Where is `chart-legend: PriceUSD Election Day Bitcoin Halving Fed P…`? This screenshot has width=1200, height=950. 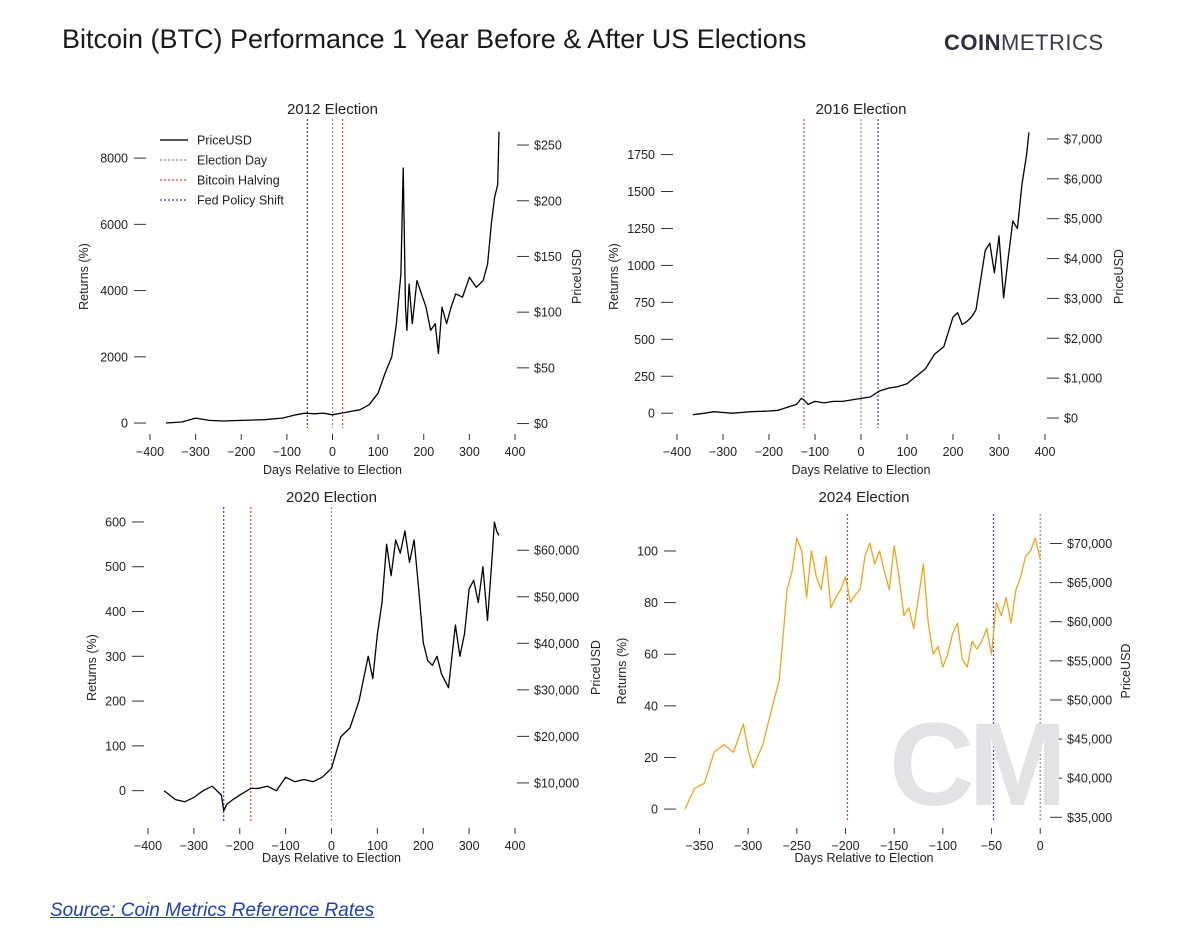
chart-legend: PriceUSD Election Day Bitcoin Halving Fed P… is located at coordinates (222, 171).